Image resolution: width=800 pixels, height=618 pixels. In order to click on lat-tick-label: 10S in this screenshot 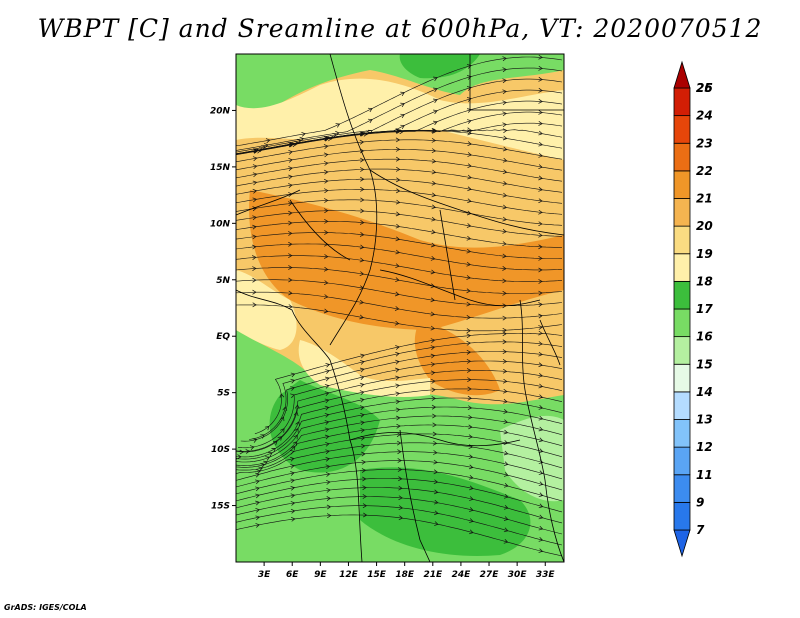, I will do `click(220, 450)`.